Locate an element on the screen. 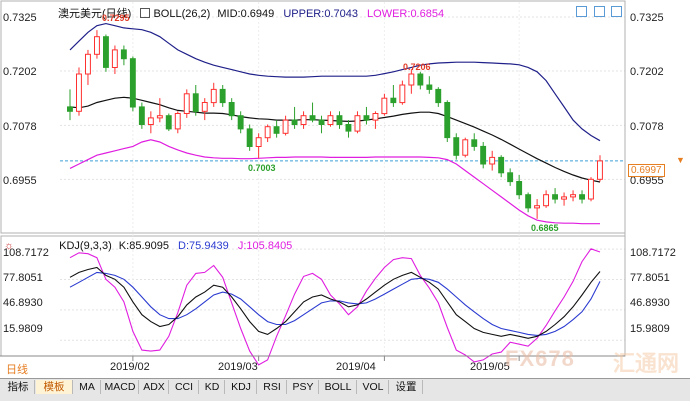 The height and width of the screenshot is (401, 690). toolbar-rsi: RSI is located at coordinates (272, 387).